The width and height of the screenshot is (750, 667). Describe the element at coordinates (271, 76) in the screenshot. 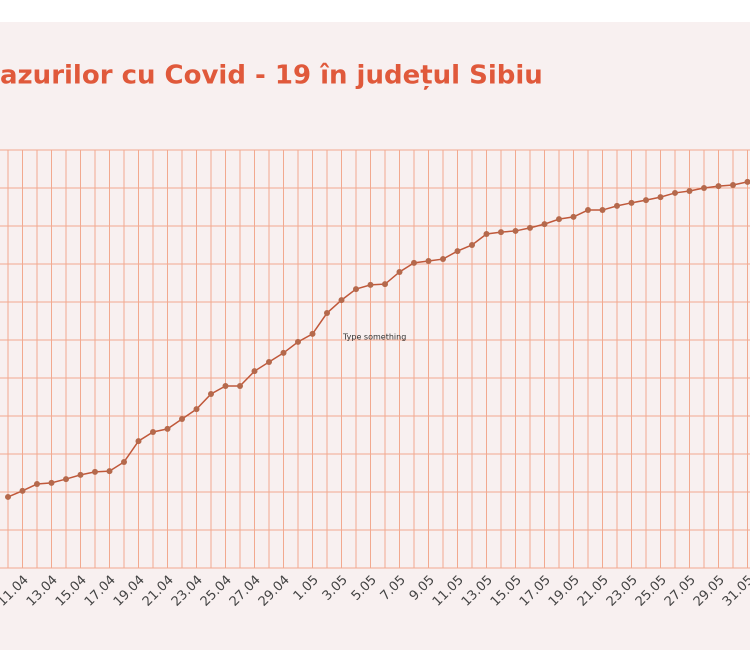

I see `chart-title: azurilor cu Covid - 19 în județul Sibiu` at that location.